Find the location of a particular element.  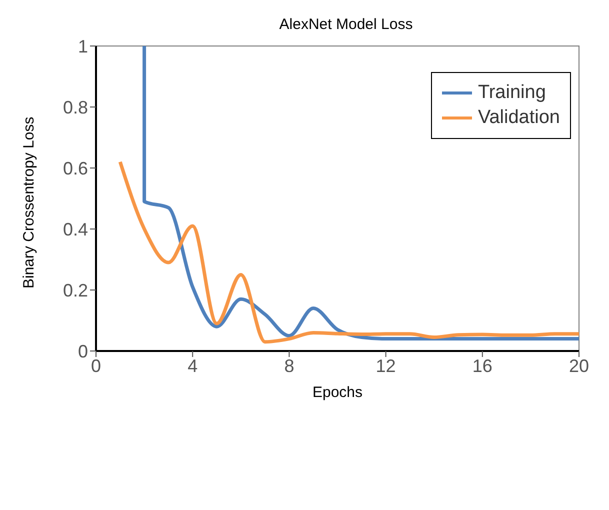

y-tick-label: 0.8 is located at coordinates (75, 107).